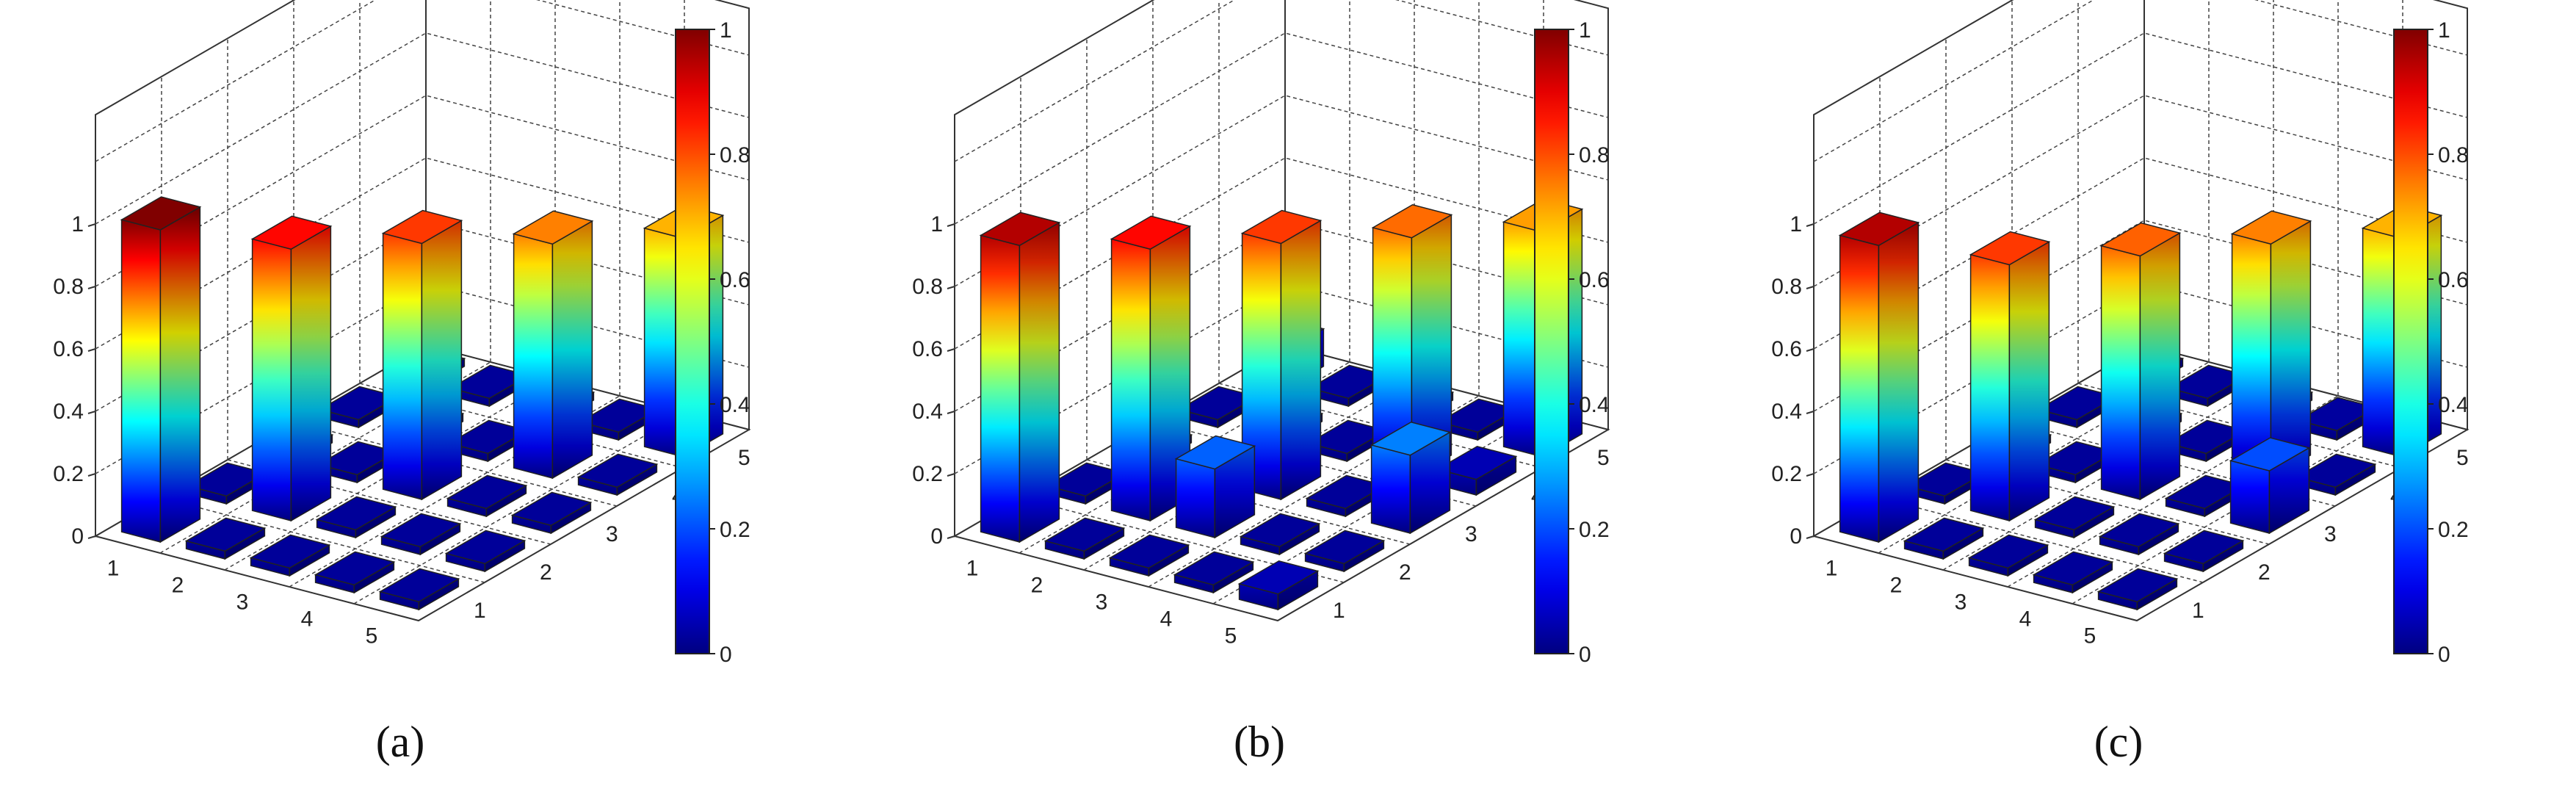  I want to click on colorbar-tick-label: 1, so click(1585, 30).